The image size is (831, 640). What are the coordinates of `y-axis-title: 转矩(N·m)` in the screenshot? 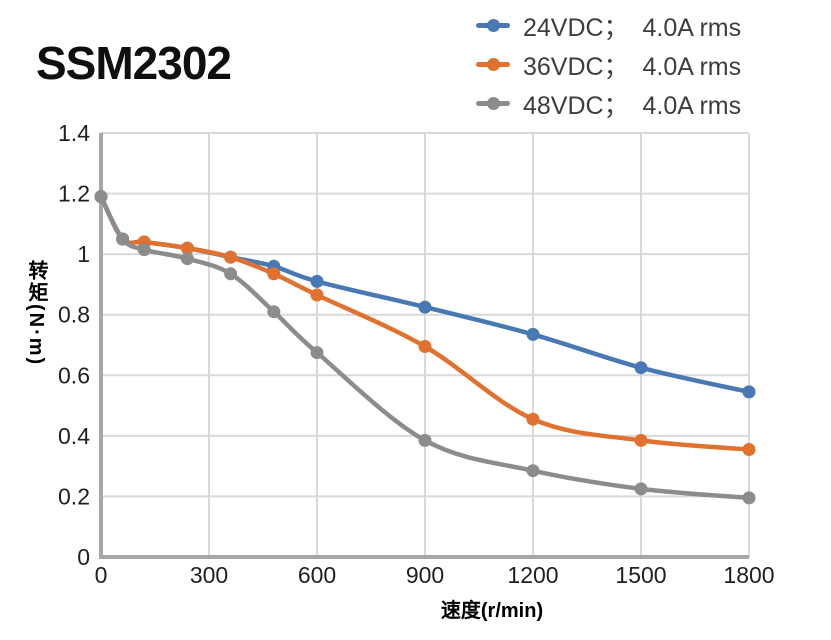 It's located at (36, 313).